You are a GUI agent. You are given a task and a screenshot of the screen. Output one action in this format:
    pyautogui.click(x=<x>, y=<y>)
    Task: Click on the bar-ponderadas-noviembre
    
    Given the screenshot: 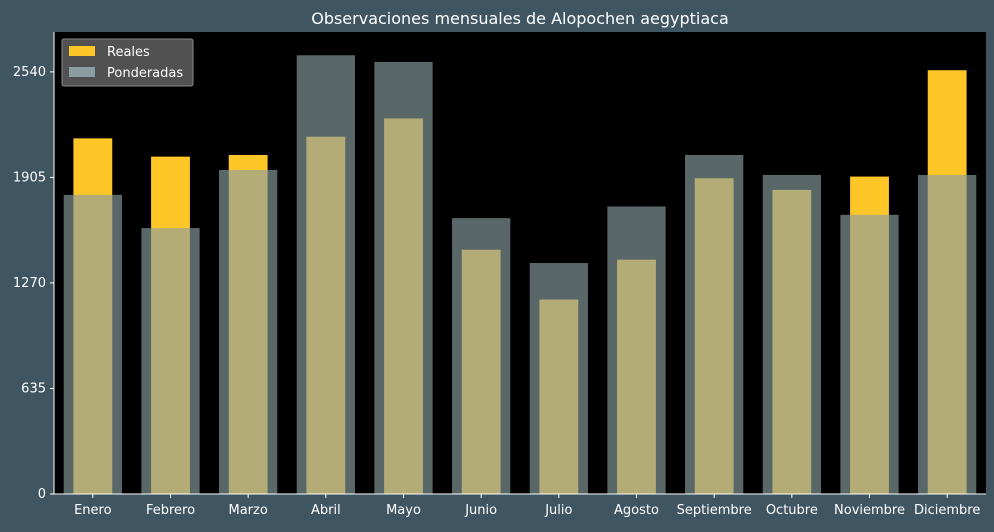 What is the action you would take?
    pyautogui.click(x=869, y=354)
    